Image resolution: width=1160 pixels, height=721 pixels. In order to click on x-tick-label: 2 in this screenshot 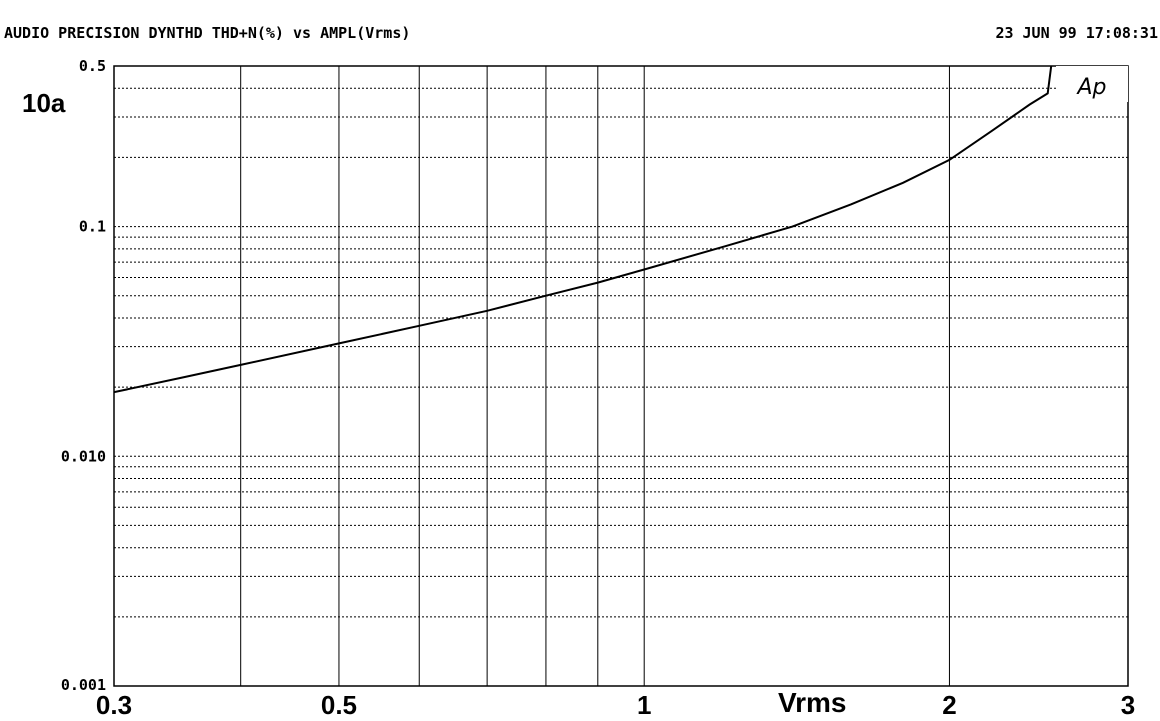, I will do `click(949, 705)`.